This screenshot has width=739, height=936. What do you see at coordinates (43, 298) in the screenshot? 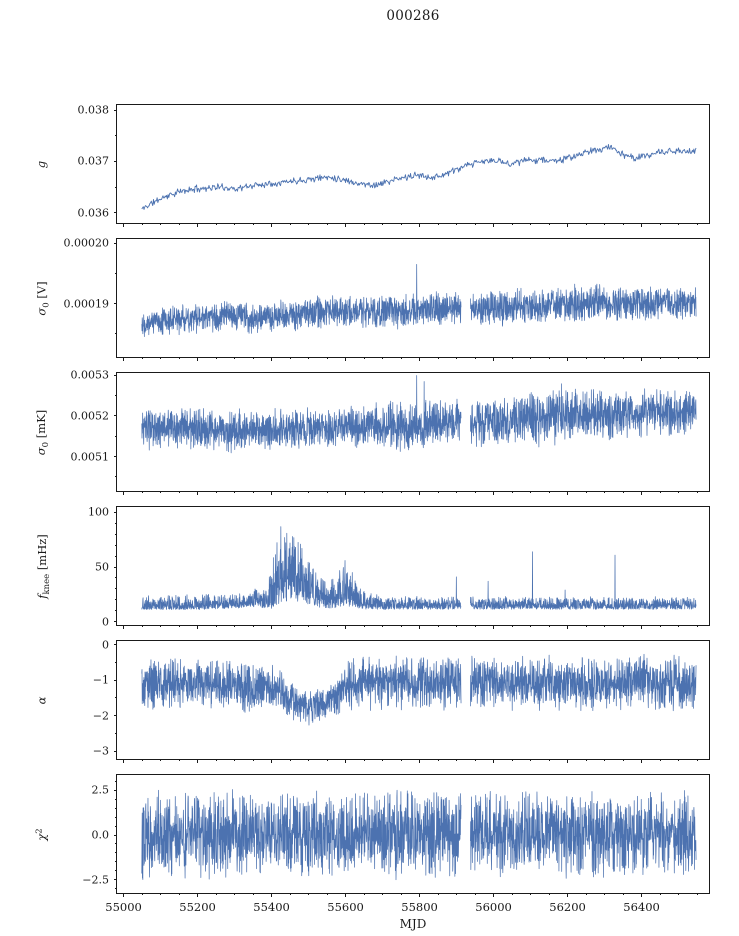
I see `y-axis-label-text: σ0 [V]` at bounding box center [43, 298].